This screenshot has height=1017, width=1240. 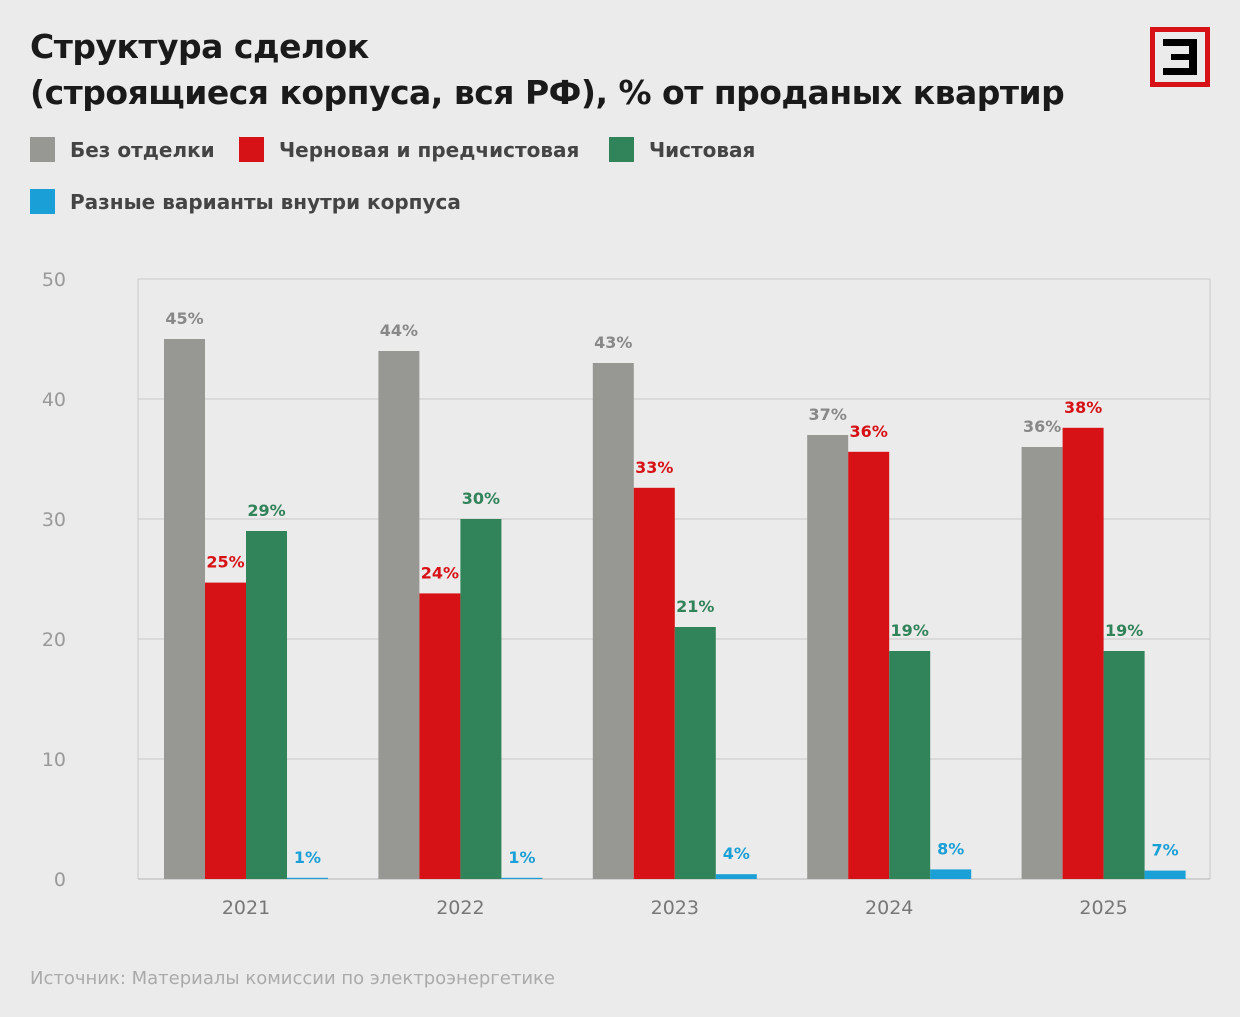 What do you see at coordinates (889, 908) in the screenshot?
I see `x-tick-label: 2024` at bounding box center [889, 908].